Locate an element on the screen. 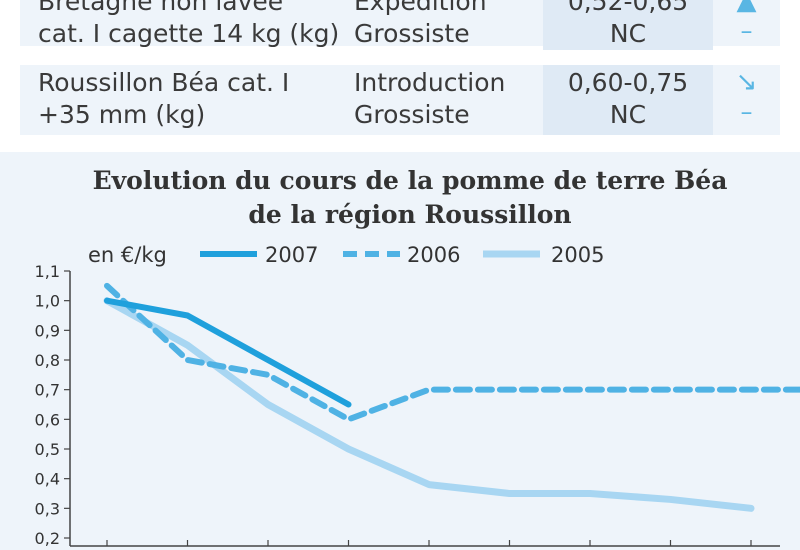  chart-title-line: de la région Roussillon is located at coordinates (410, 214).